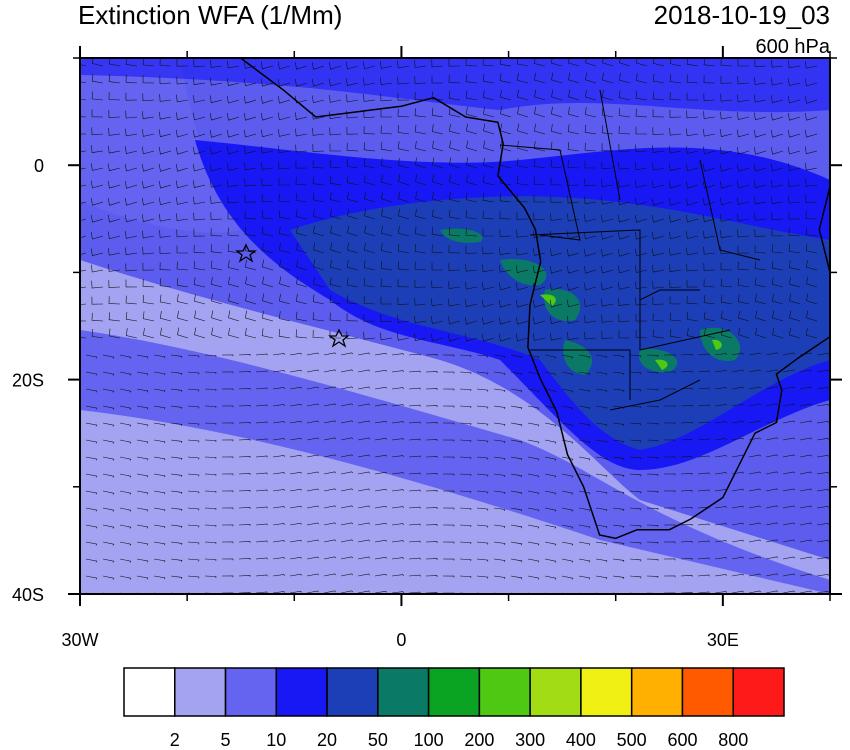  Describe the element at coordinates (327, 740) in the screenshot. I see `colorbar-label: 20` at that location.